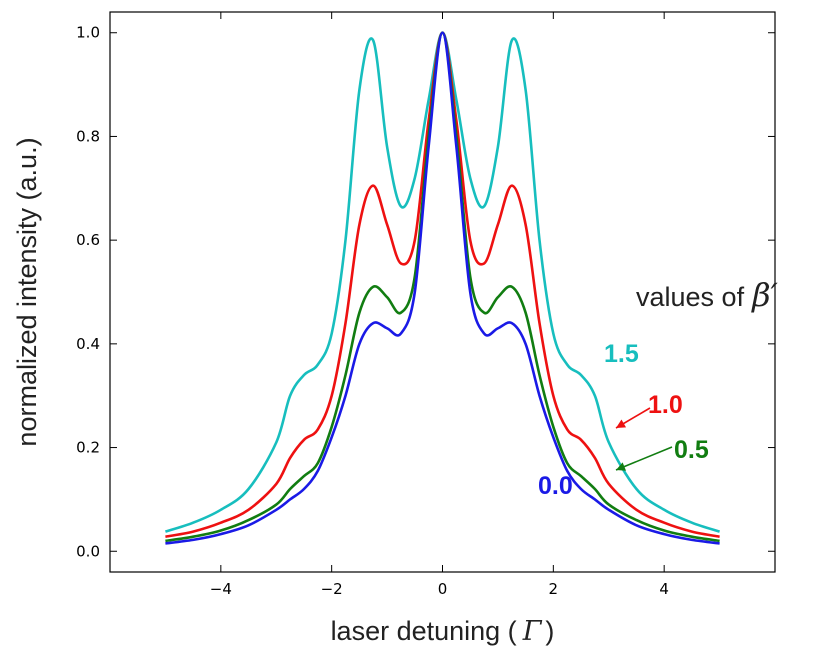  What do you see at coordinates (665, 405) in the screenshot?
I see `series-label-1.0: 1.0` at bounding box center [665, 405].